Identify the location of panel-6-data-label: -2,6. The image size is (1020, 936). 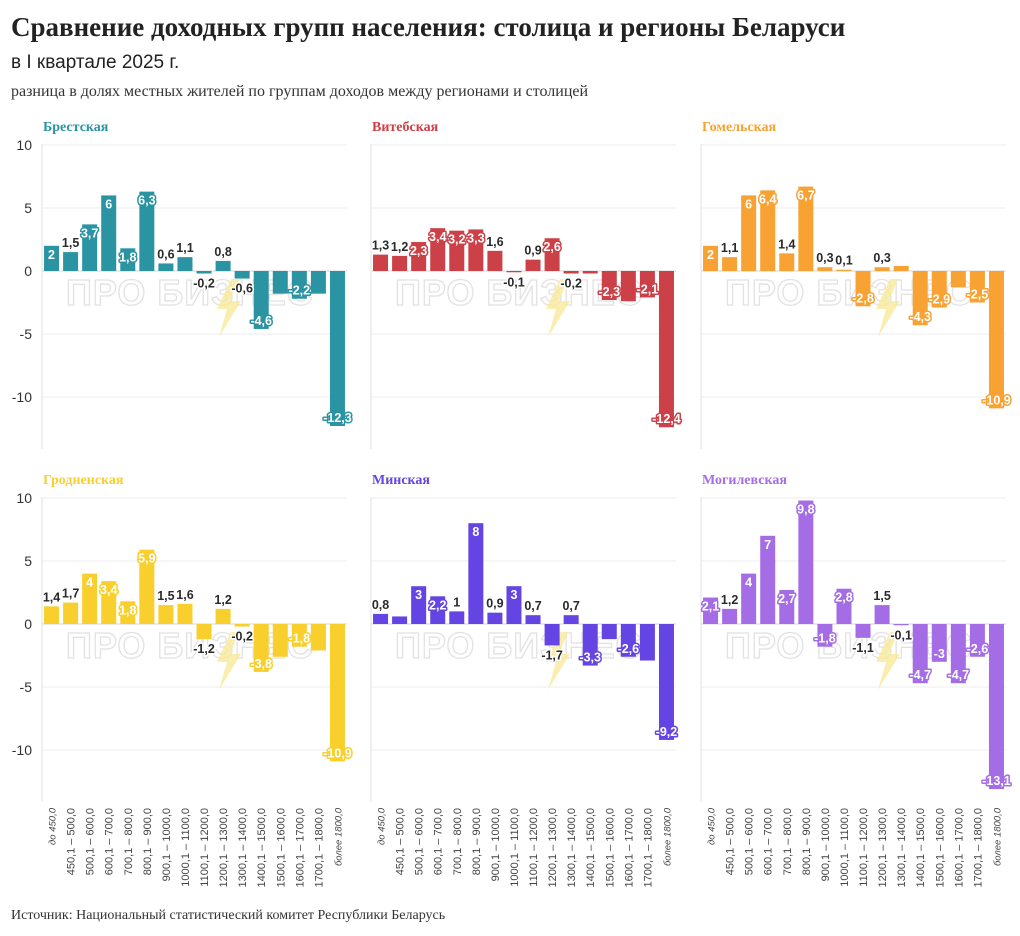
(978, 649).